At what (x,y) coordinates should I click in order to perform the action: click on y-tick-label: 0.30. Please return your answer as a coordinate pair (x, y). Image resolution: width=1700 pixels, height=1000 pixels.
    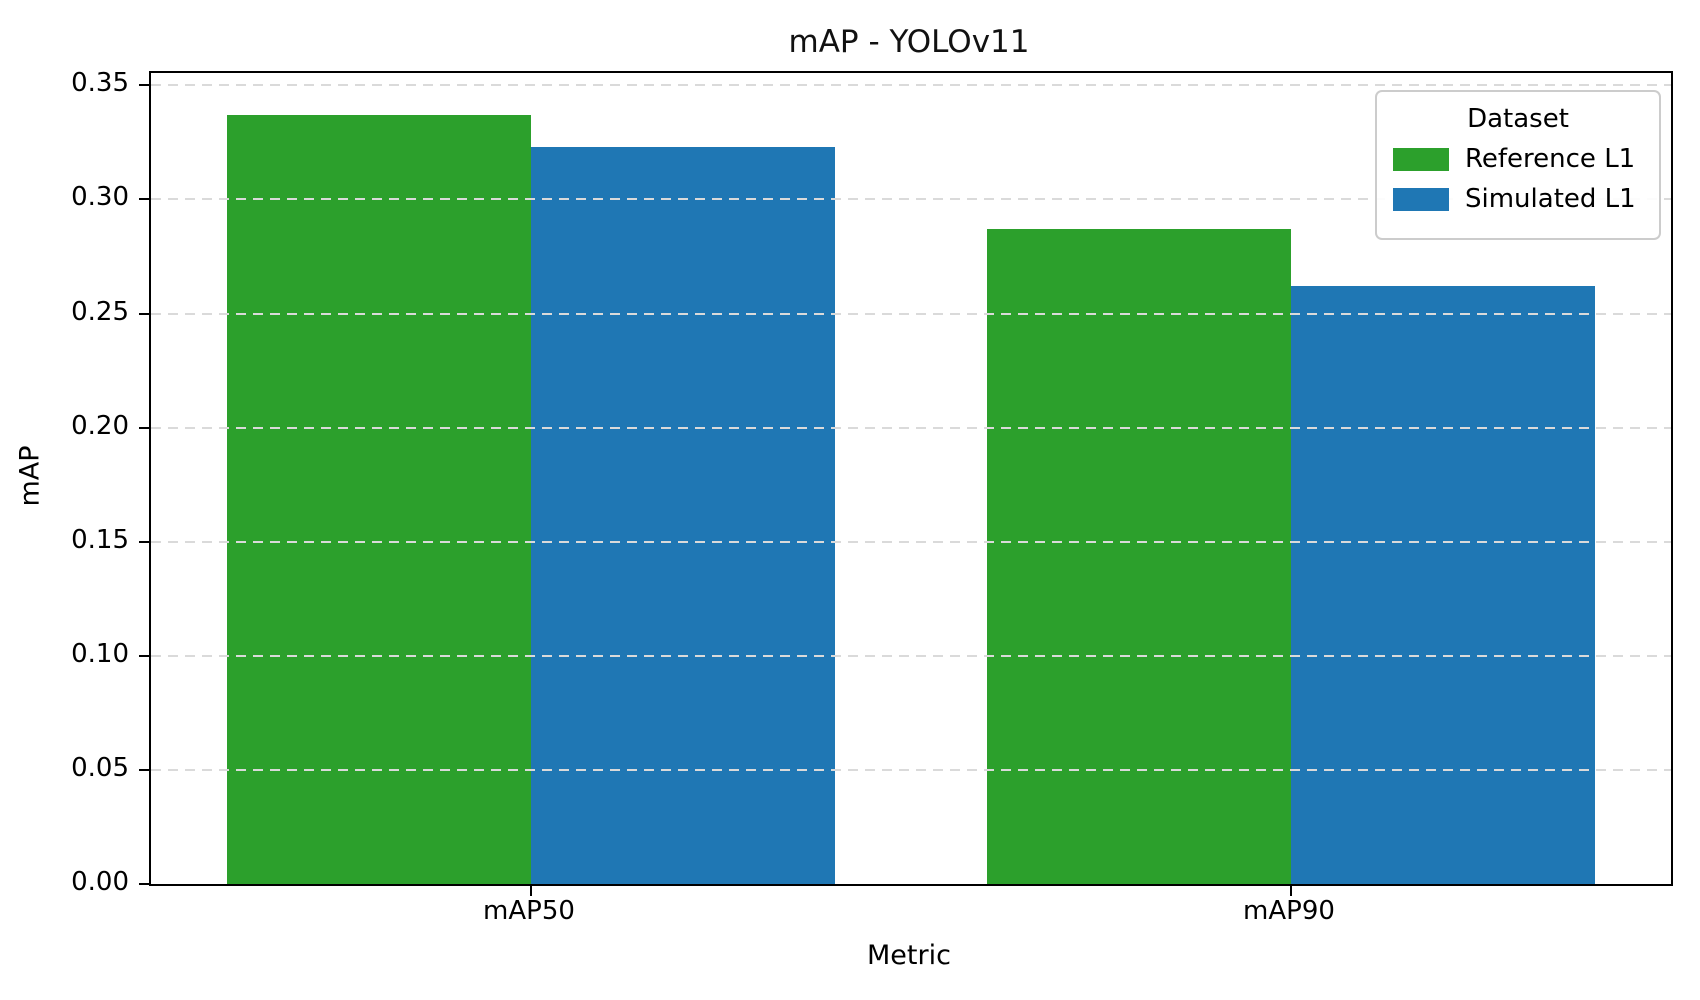
    Looking at the image, I should click on (100, 197).